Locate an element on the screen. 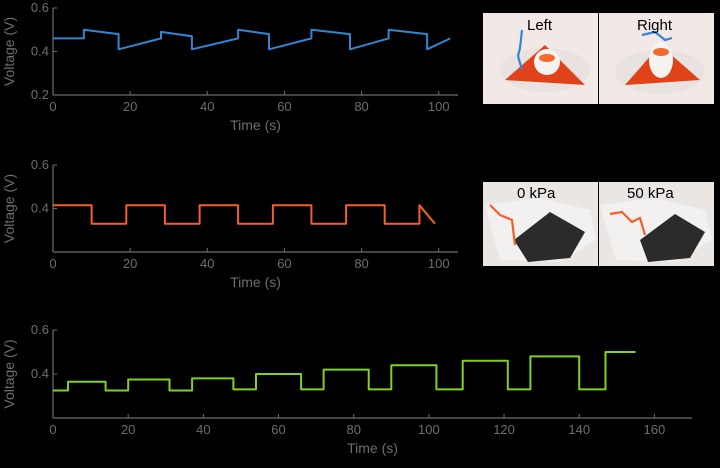 This screenshot has height=468, width=720. photo-left-right: Left Right is located at coordinates (598, 58).